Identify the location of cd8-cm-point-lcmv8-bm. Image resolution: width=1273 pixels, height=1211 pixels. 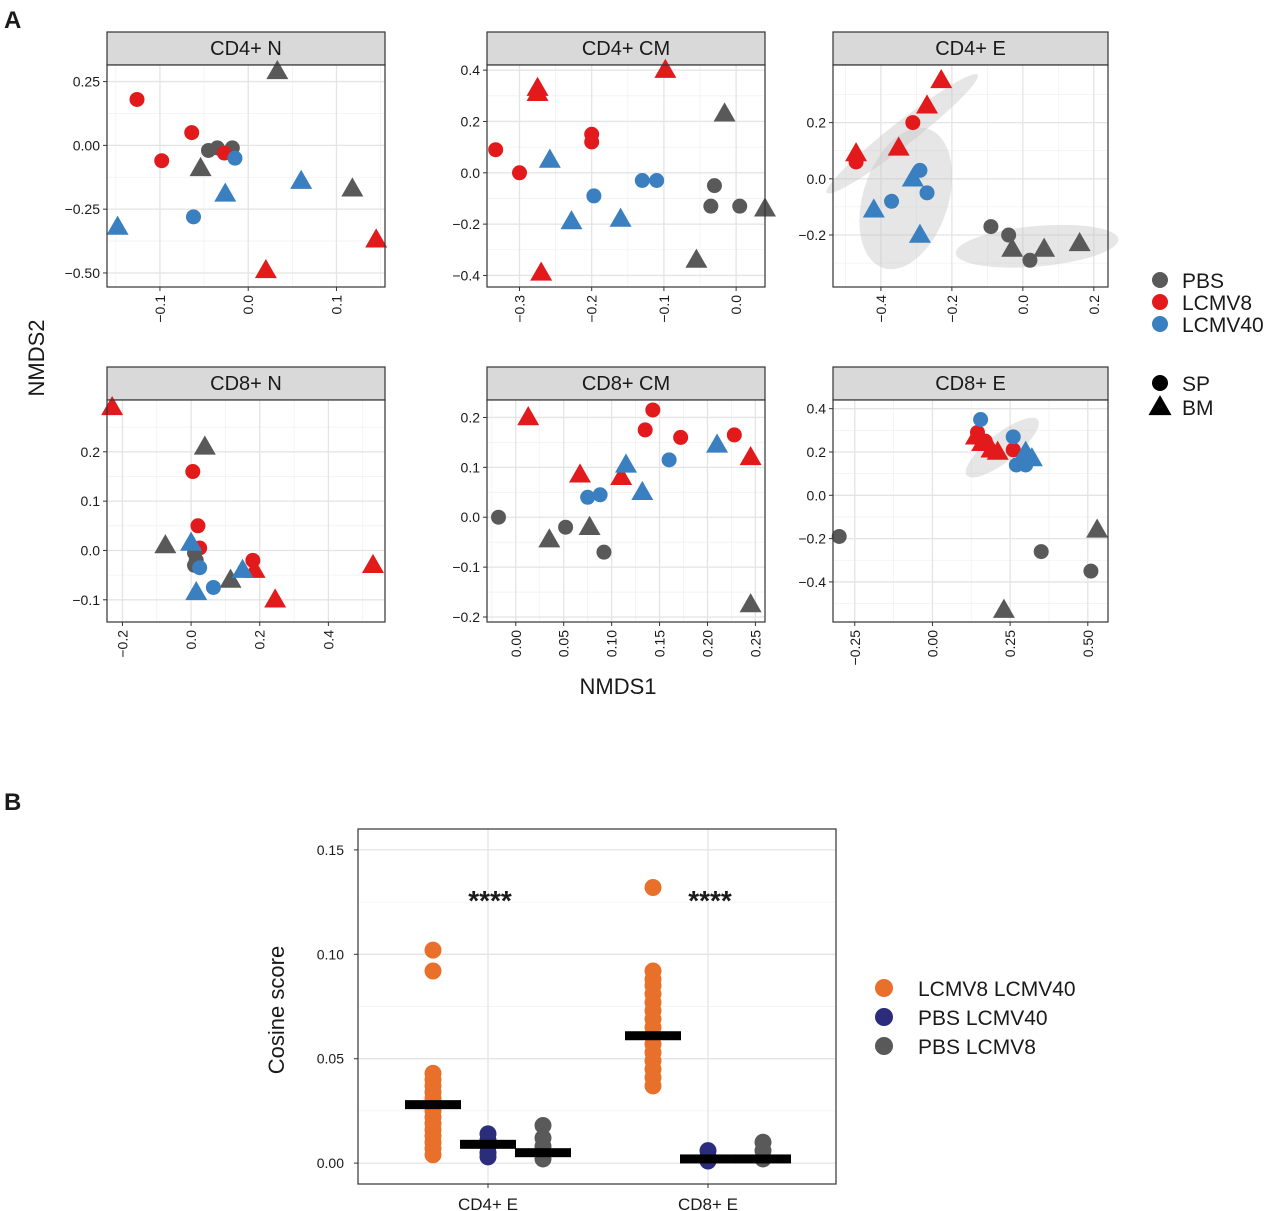
(528, 416).